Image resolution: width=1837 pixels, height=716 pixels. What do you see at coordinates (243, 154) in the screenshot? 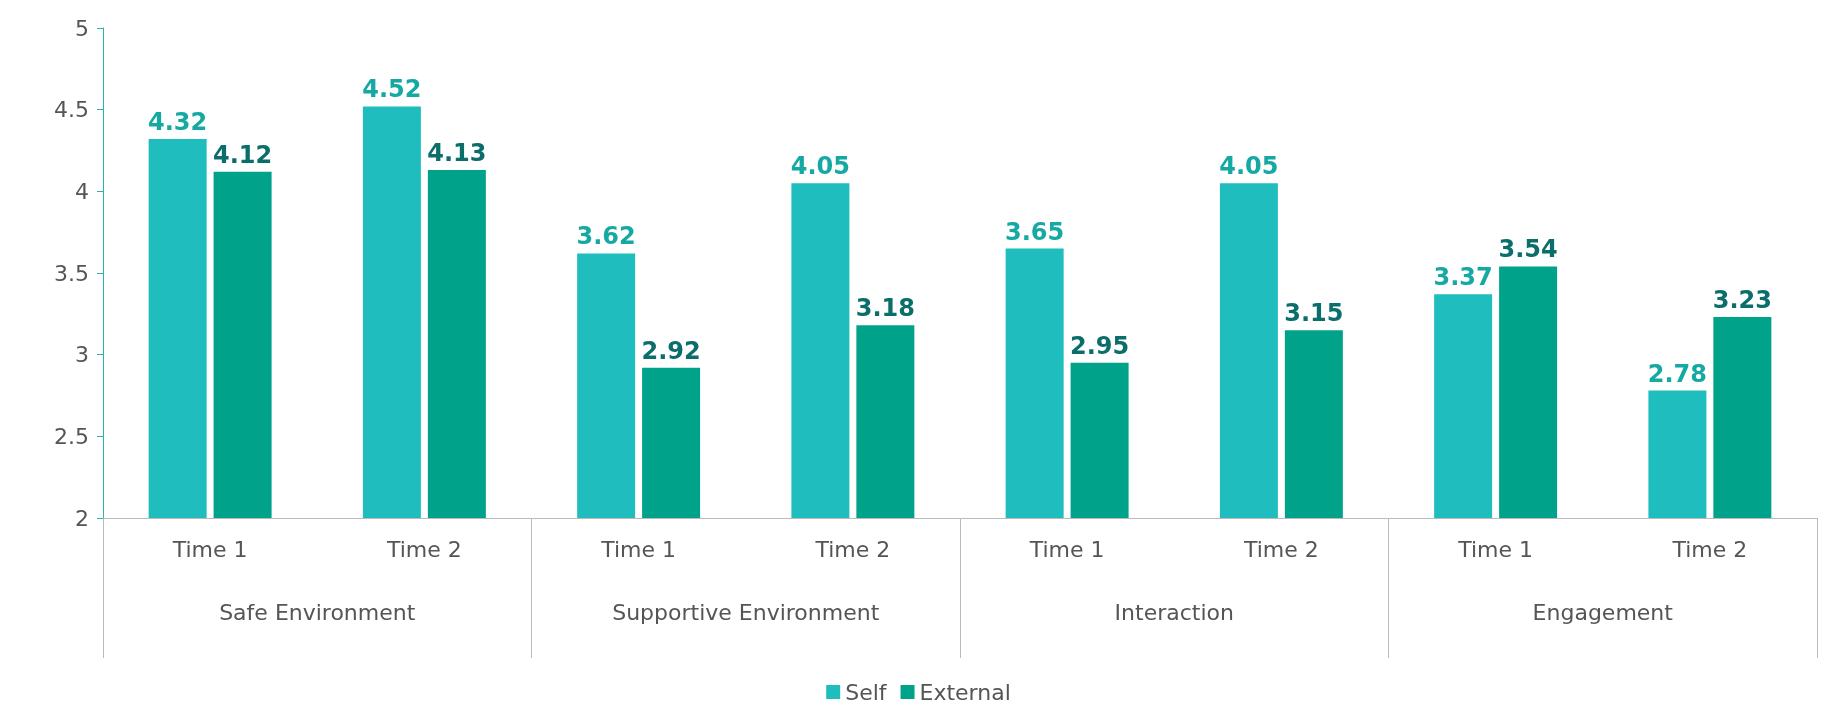
I see `data-label: 4.12` at bounding box center [243, 154].